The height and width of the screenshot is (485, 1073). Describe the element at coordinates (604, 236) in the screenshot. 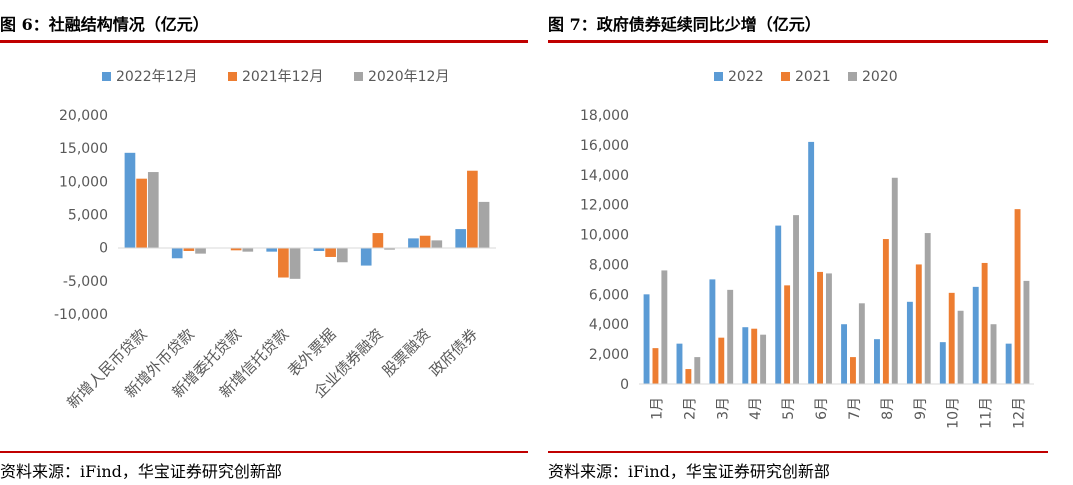

I see `y-tick-label: 10,000` at that location.